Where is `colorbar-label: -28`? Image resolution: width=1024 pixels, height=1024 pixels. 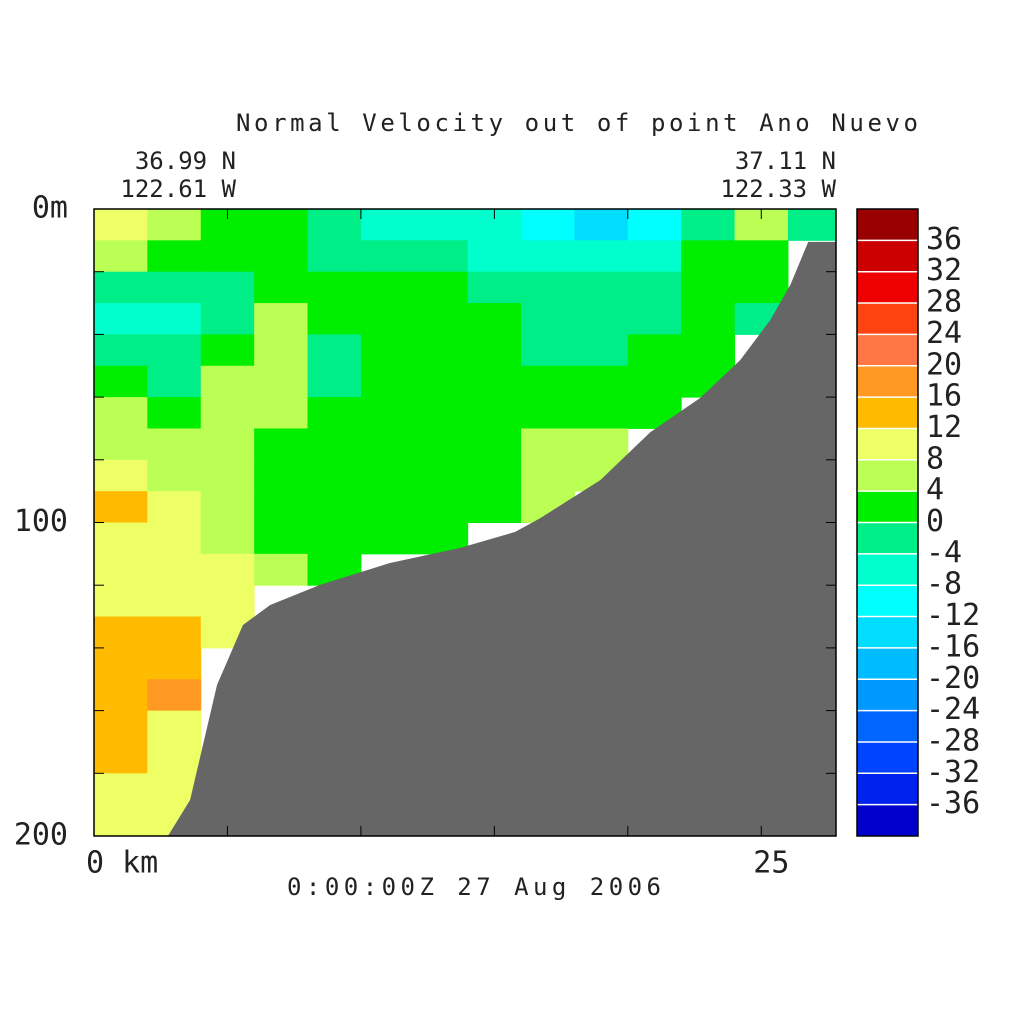 colorbar-label: -28 is located at coordinates (953, 740).